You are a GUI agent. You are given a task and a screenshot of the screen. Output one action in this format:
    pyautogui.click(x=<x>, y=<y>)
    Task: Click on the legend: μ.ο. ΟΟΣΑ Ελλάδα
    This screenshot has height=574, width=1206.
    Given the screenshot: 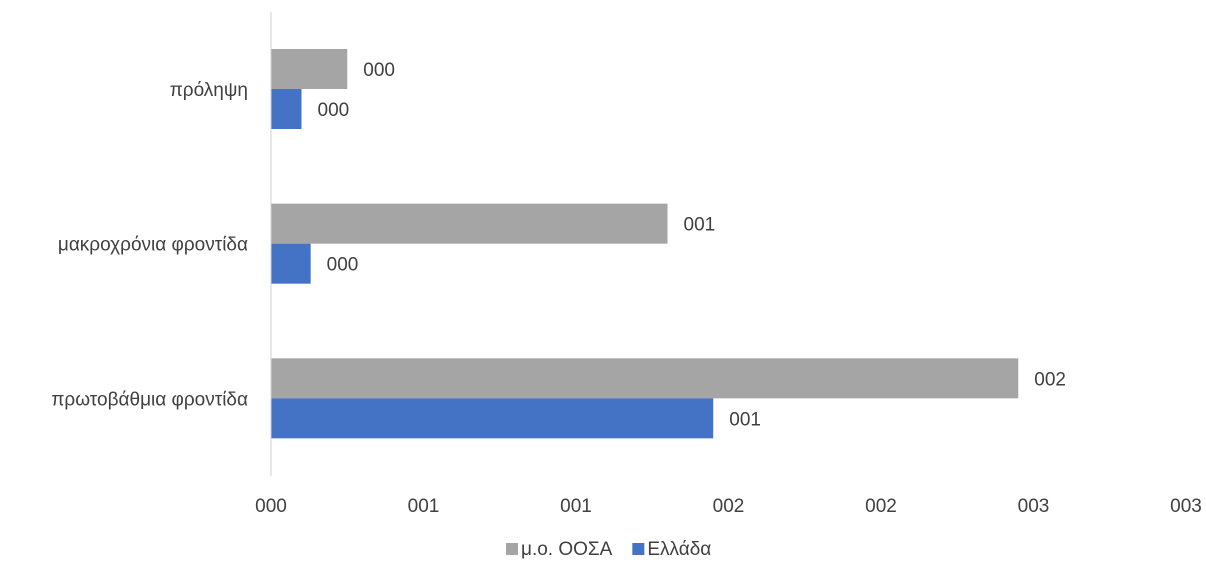 What is the action you would take?
    pyautogui.click(x=608, y=549)
    